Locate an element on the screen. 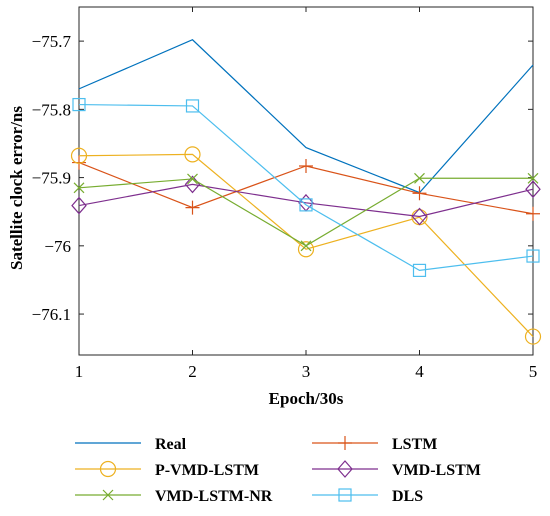  series-line-vmd-lstm is located at coordinates (306, 200).